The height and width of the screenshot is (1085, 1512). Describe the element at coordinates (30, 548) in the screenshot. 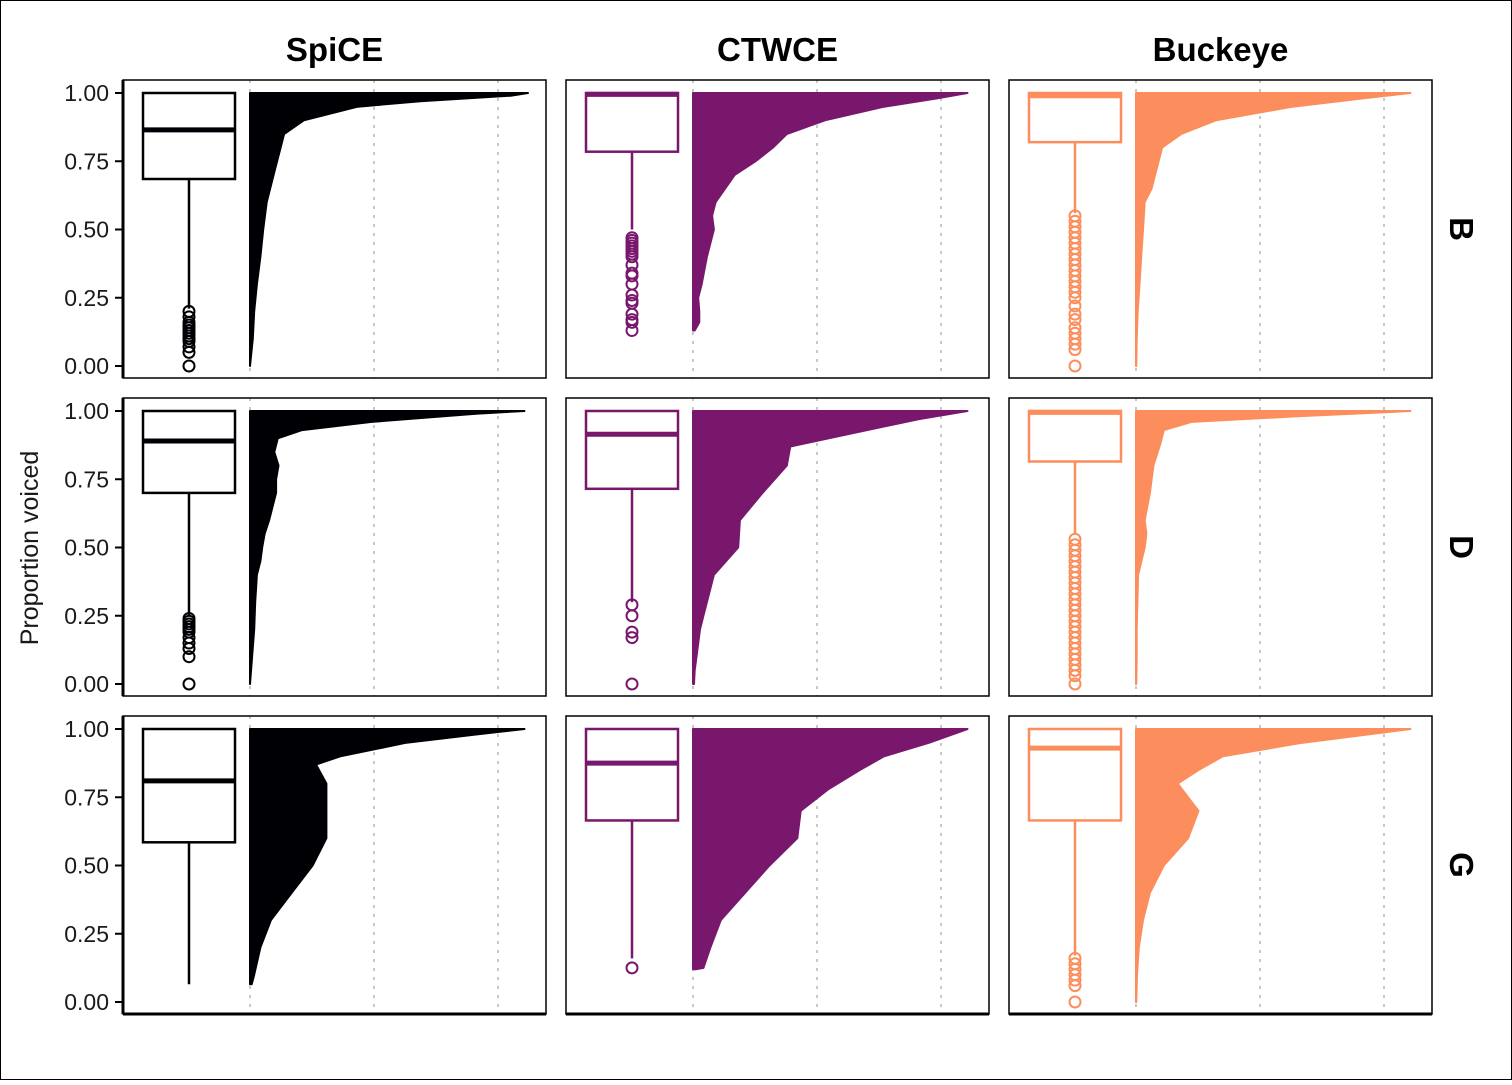

I see `y-axis-label: Proportion voiced` at that location.